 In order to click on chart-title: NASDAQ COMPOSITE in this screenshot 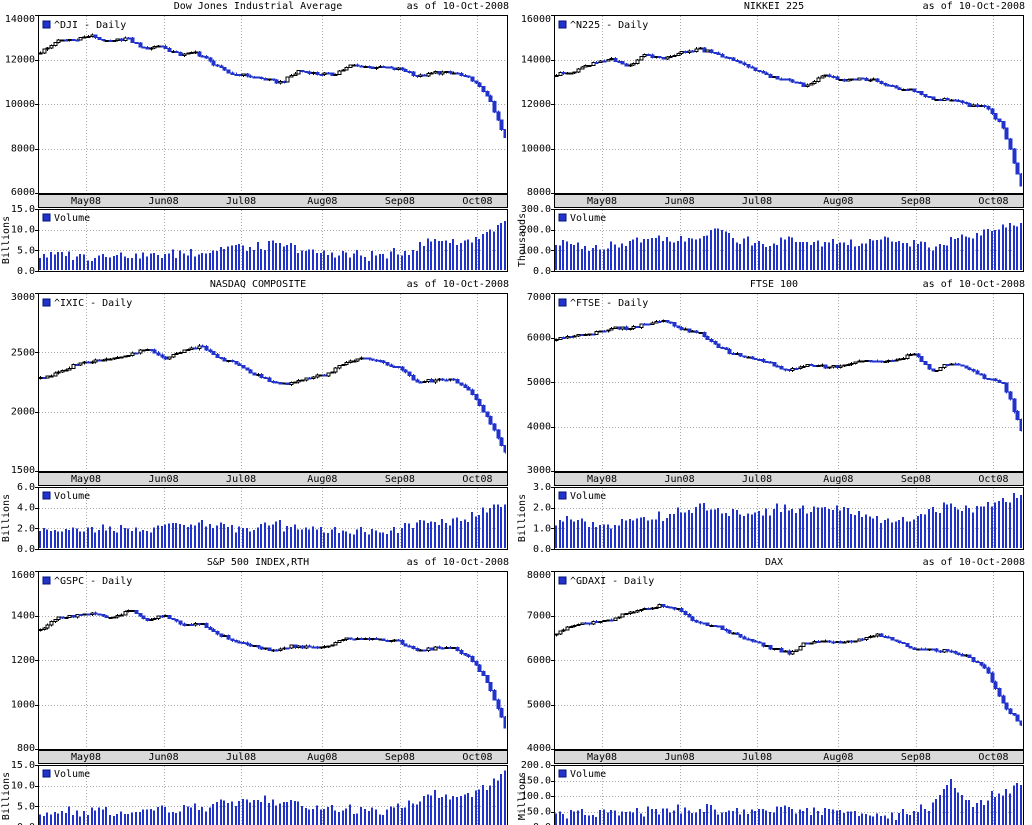, I will do `click(258, 284)`.